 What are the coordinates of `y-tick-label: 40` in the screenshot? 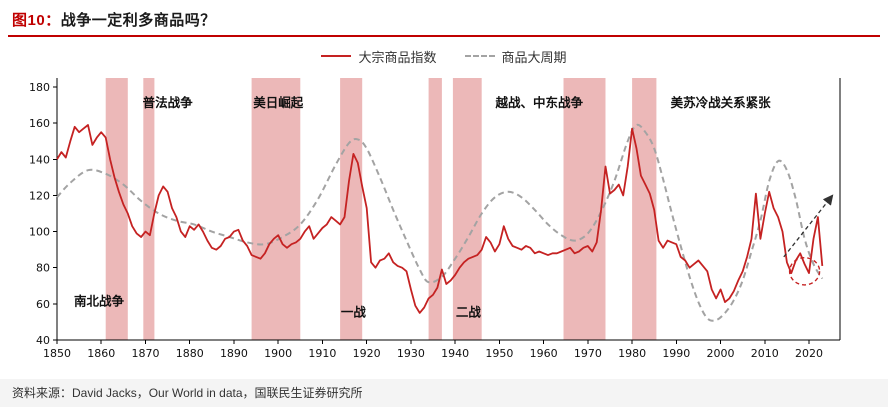 It's located at (43, 340).